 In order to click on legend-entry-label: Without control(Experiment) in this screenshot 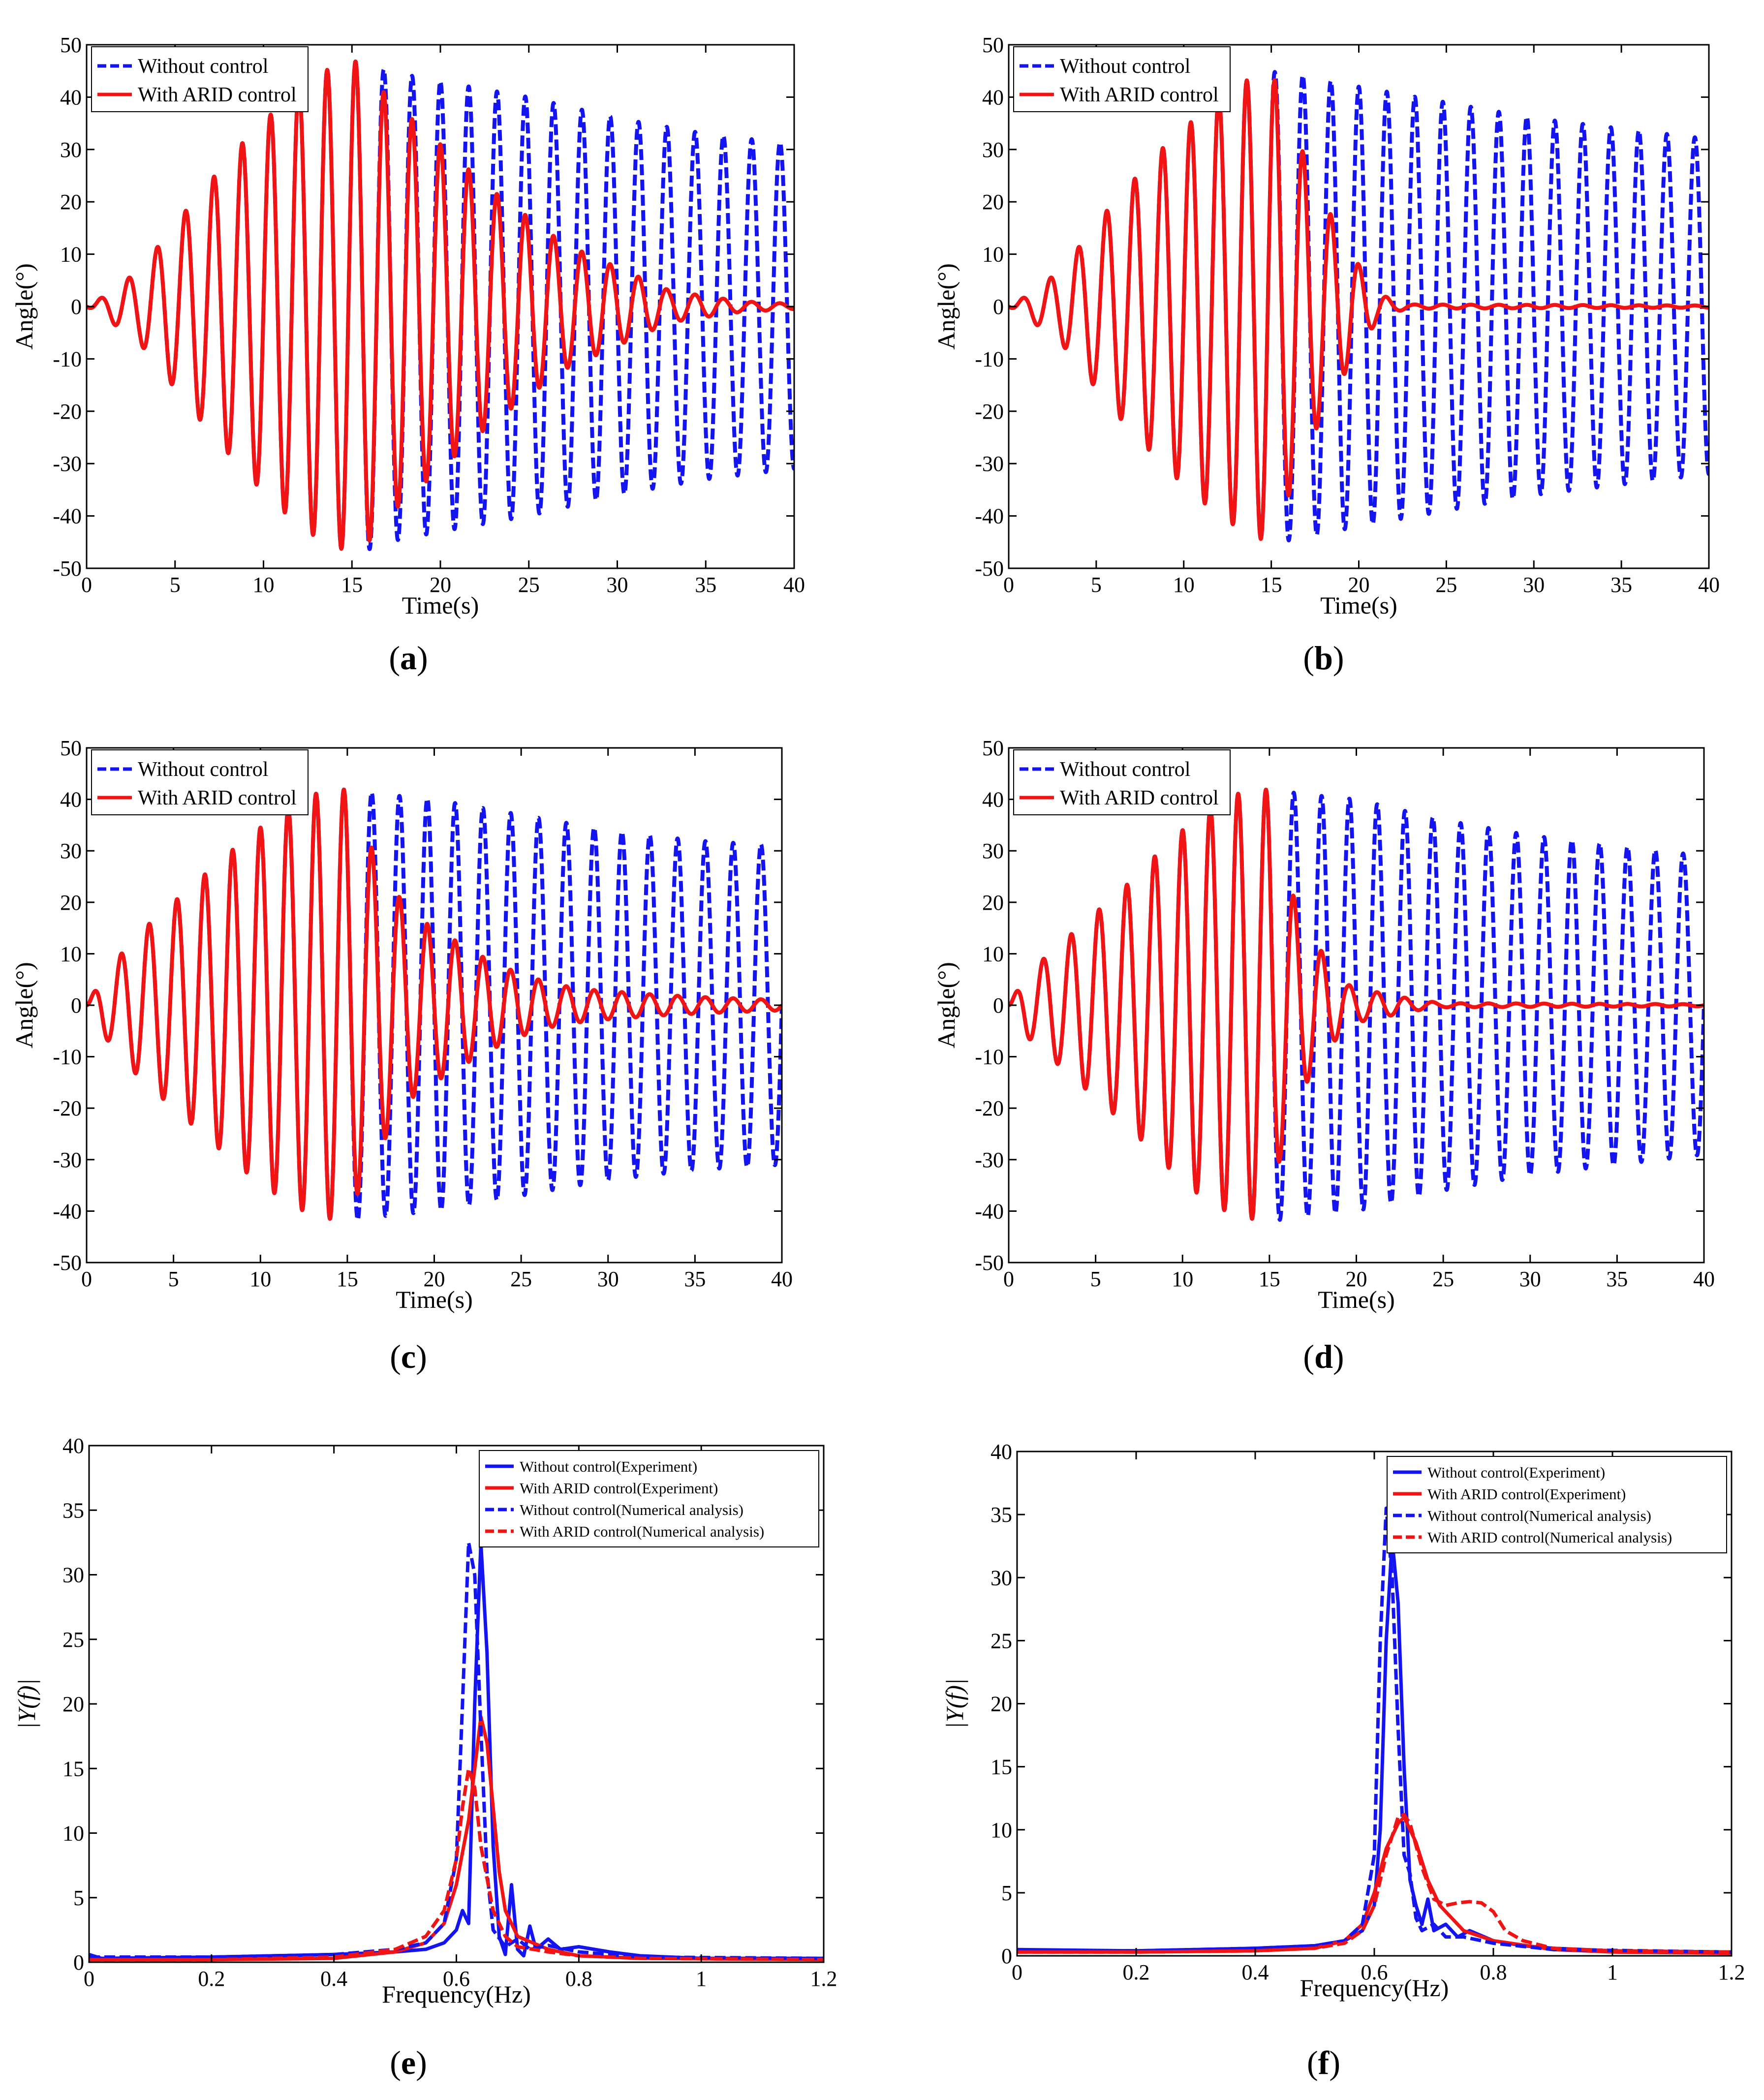, I will do `click(1516, 1472)`.